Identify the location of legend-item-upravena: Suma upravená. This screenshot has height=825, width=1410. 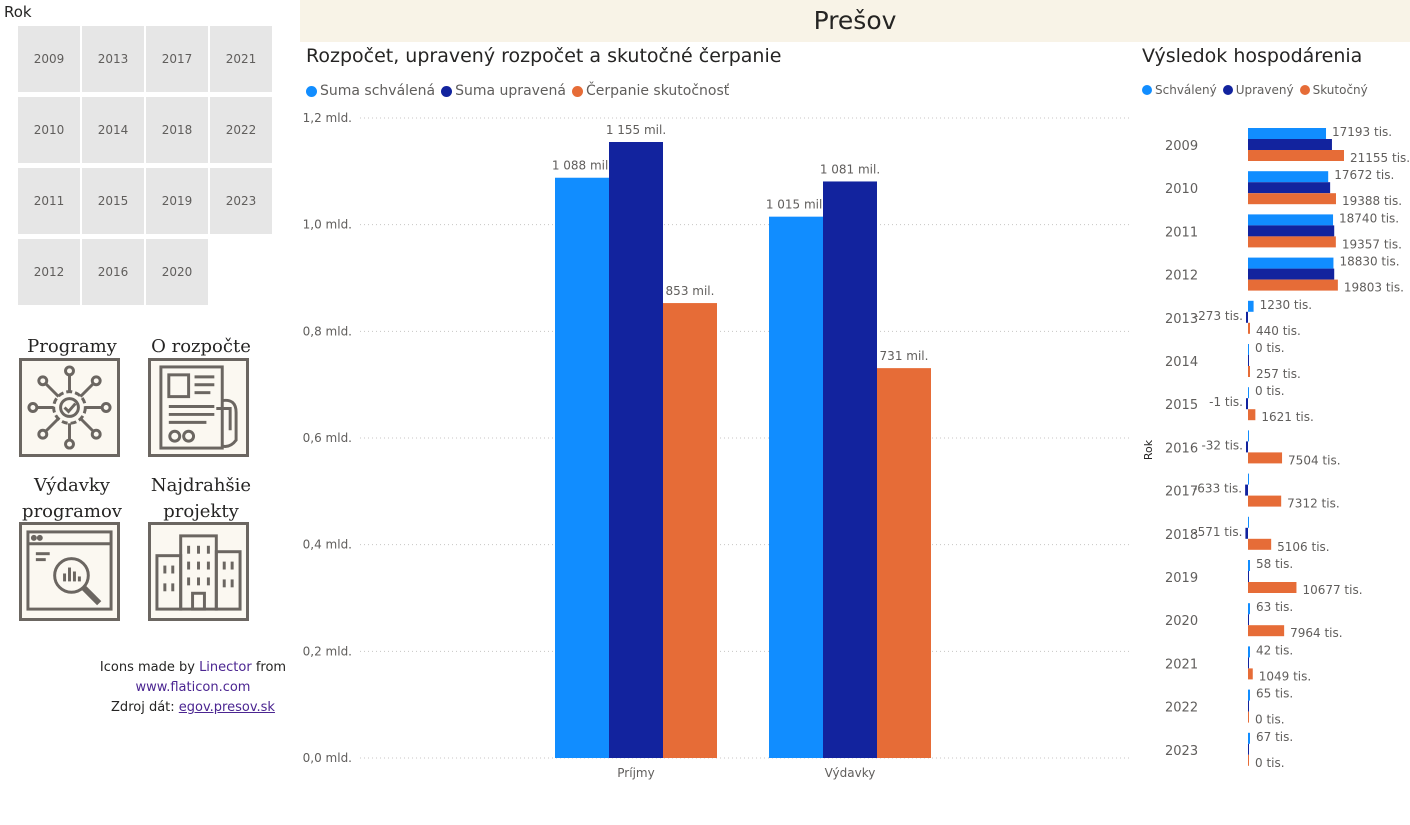
(503, 91).